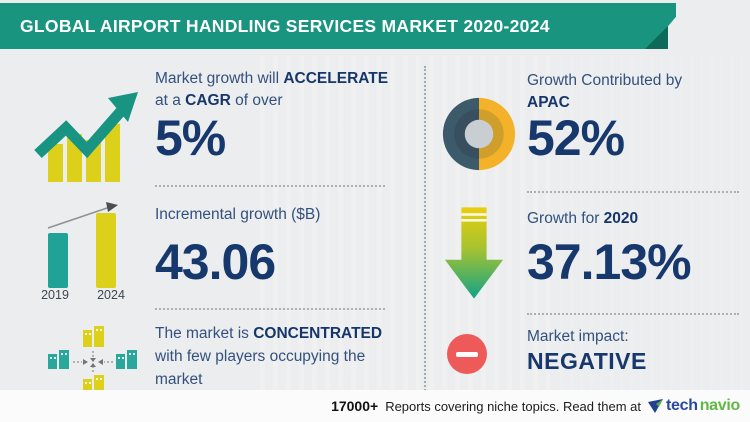 Image resolution: width=750 pixels, height=422 pixels. I want to click on technavio-logo: tech navio, so click(694, 406).